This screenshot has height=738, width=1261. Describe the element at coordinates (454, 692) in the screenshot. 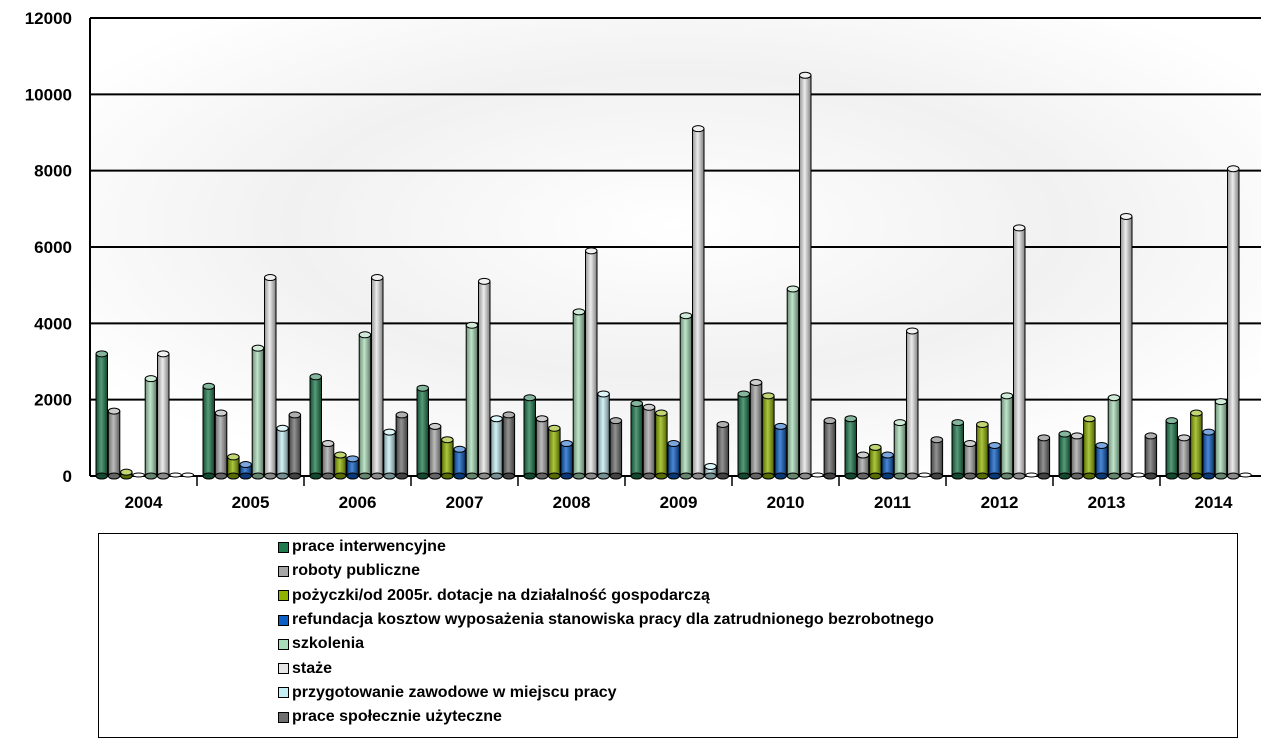

I see `legend-label: przygotowanie zawodowe w miejscu pracy` at that location.